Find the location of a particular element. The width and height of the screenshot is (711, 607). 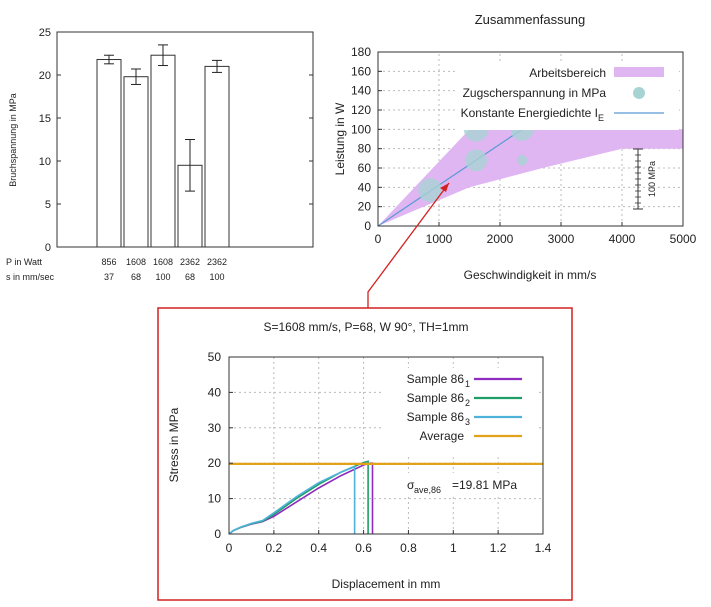

scale-bar-label: 100 MPa is located at coordinates (652, 179).